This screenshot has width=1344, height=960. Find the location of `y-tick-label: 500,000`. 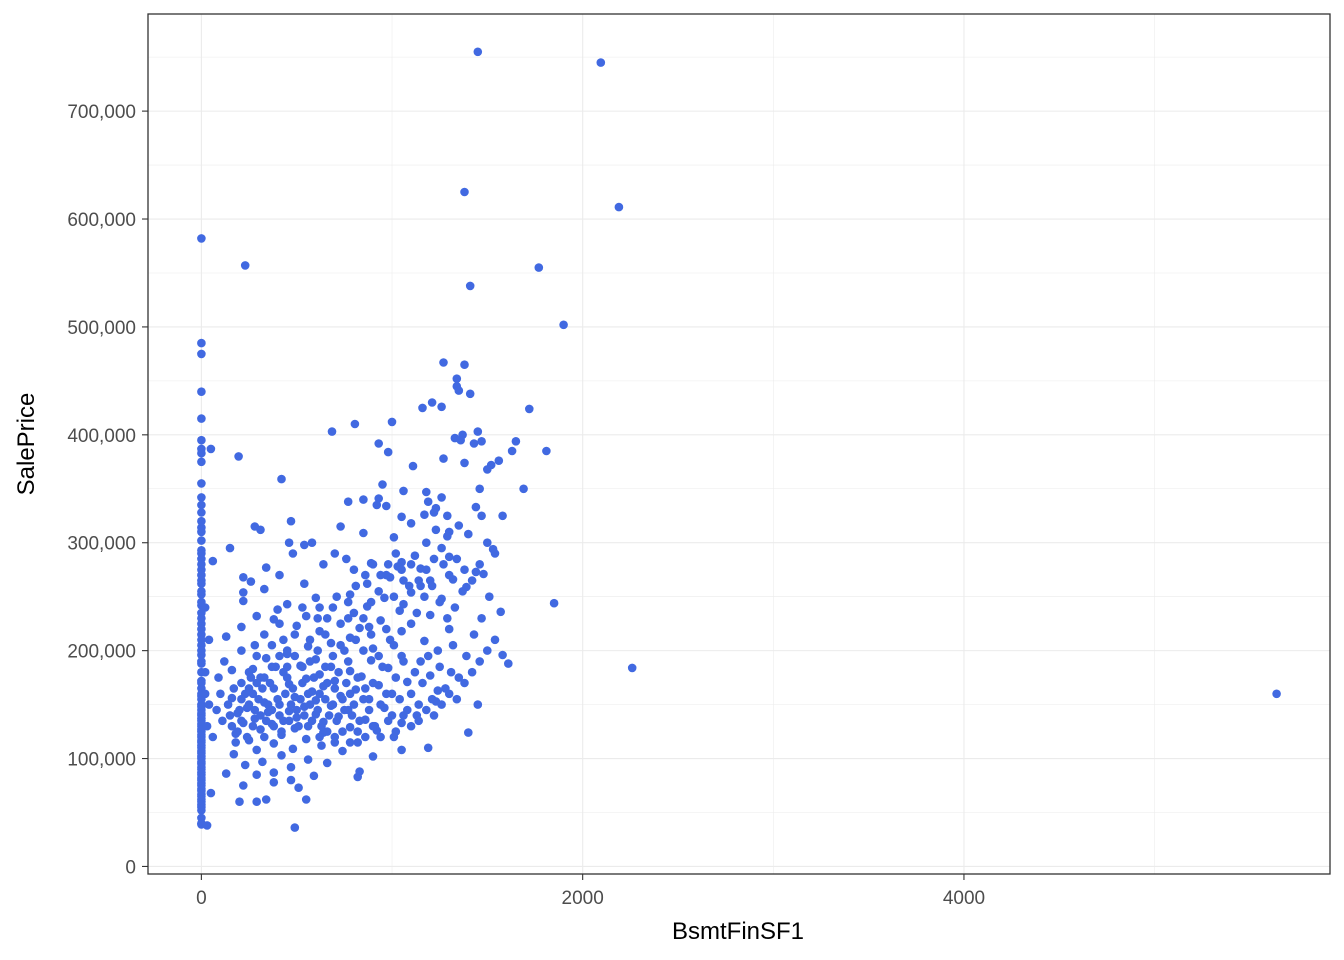

y-tick-label: 500,000 is located at coordinates (101, 328).